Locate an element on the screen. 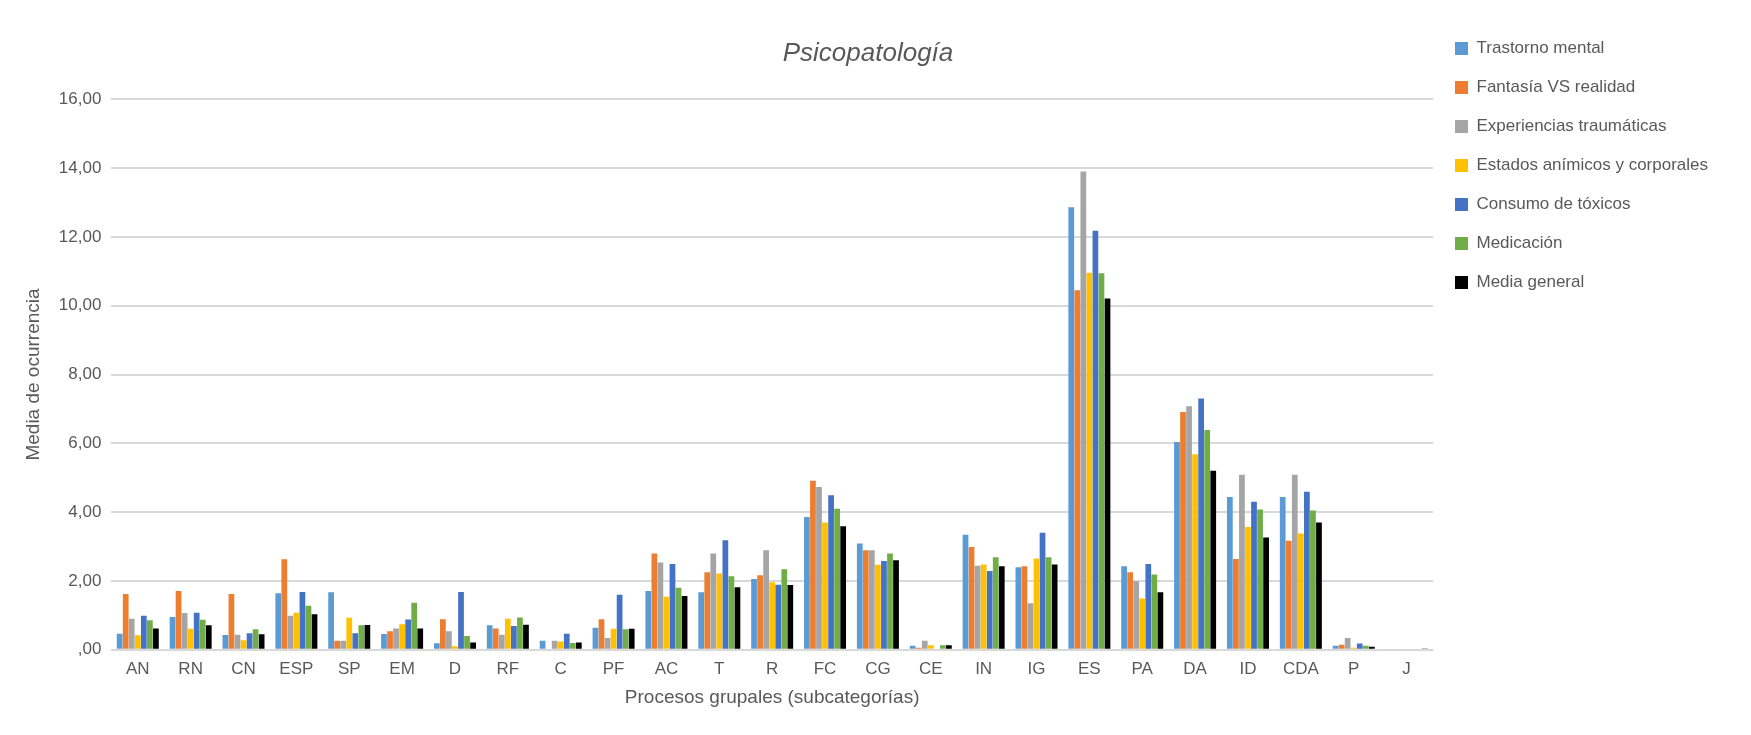  legend-label: Estados anímicos y corporales is located at coordinates (1592, 165).